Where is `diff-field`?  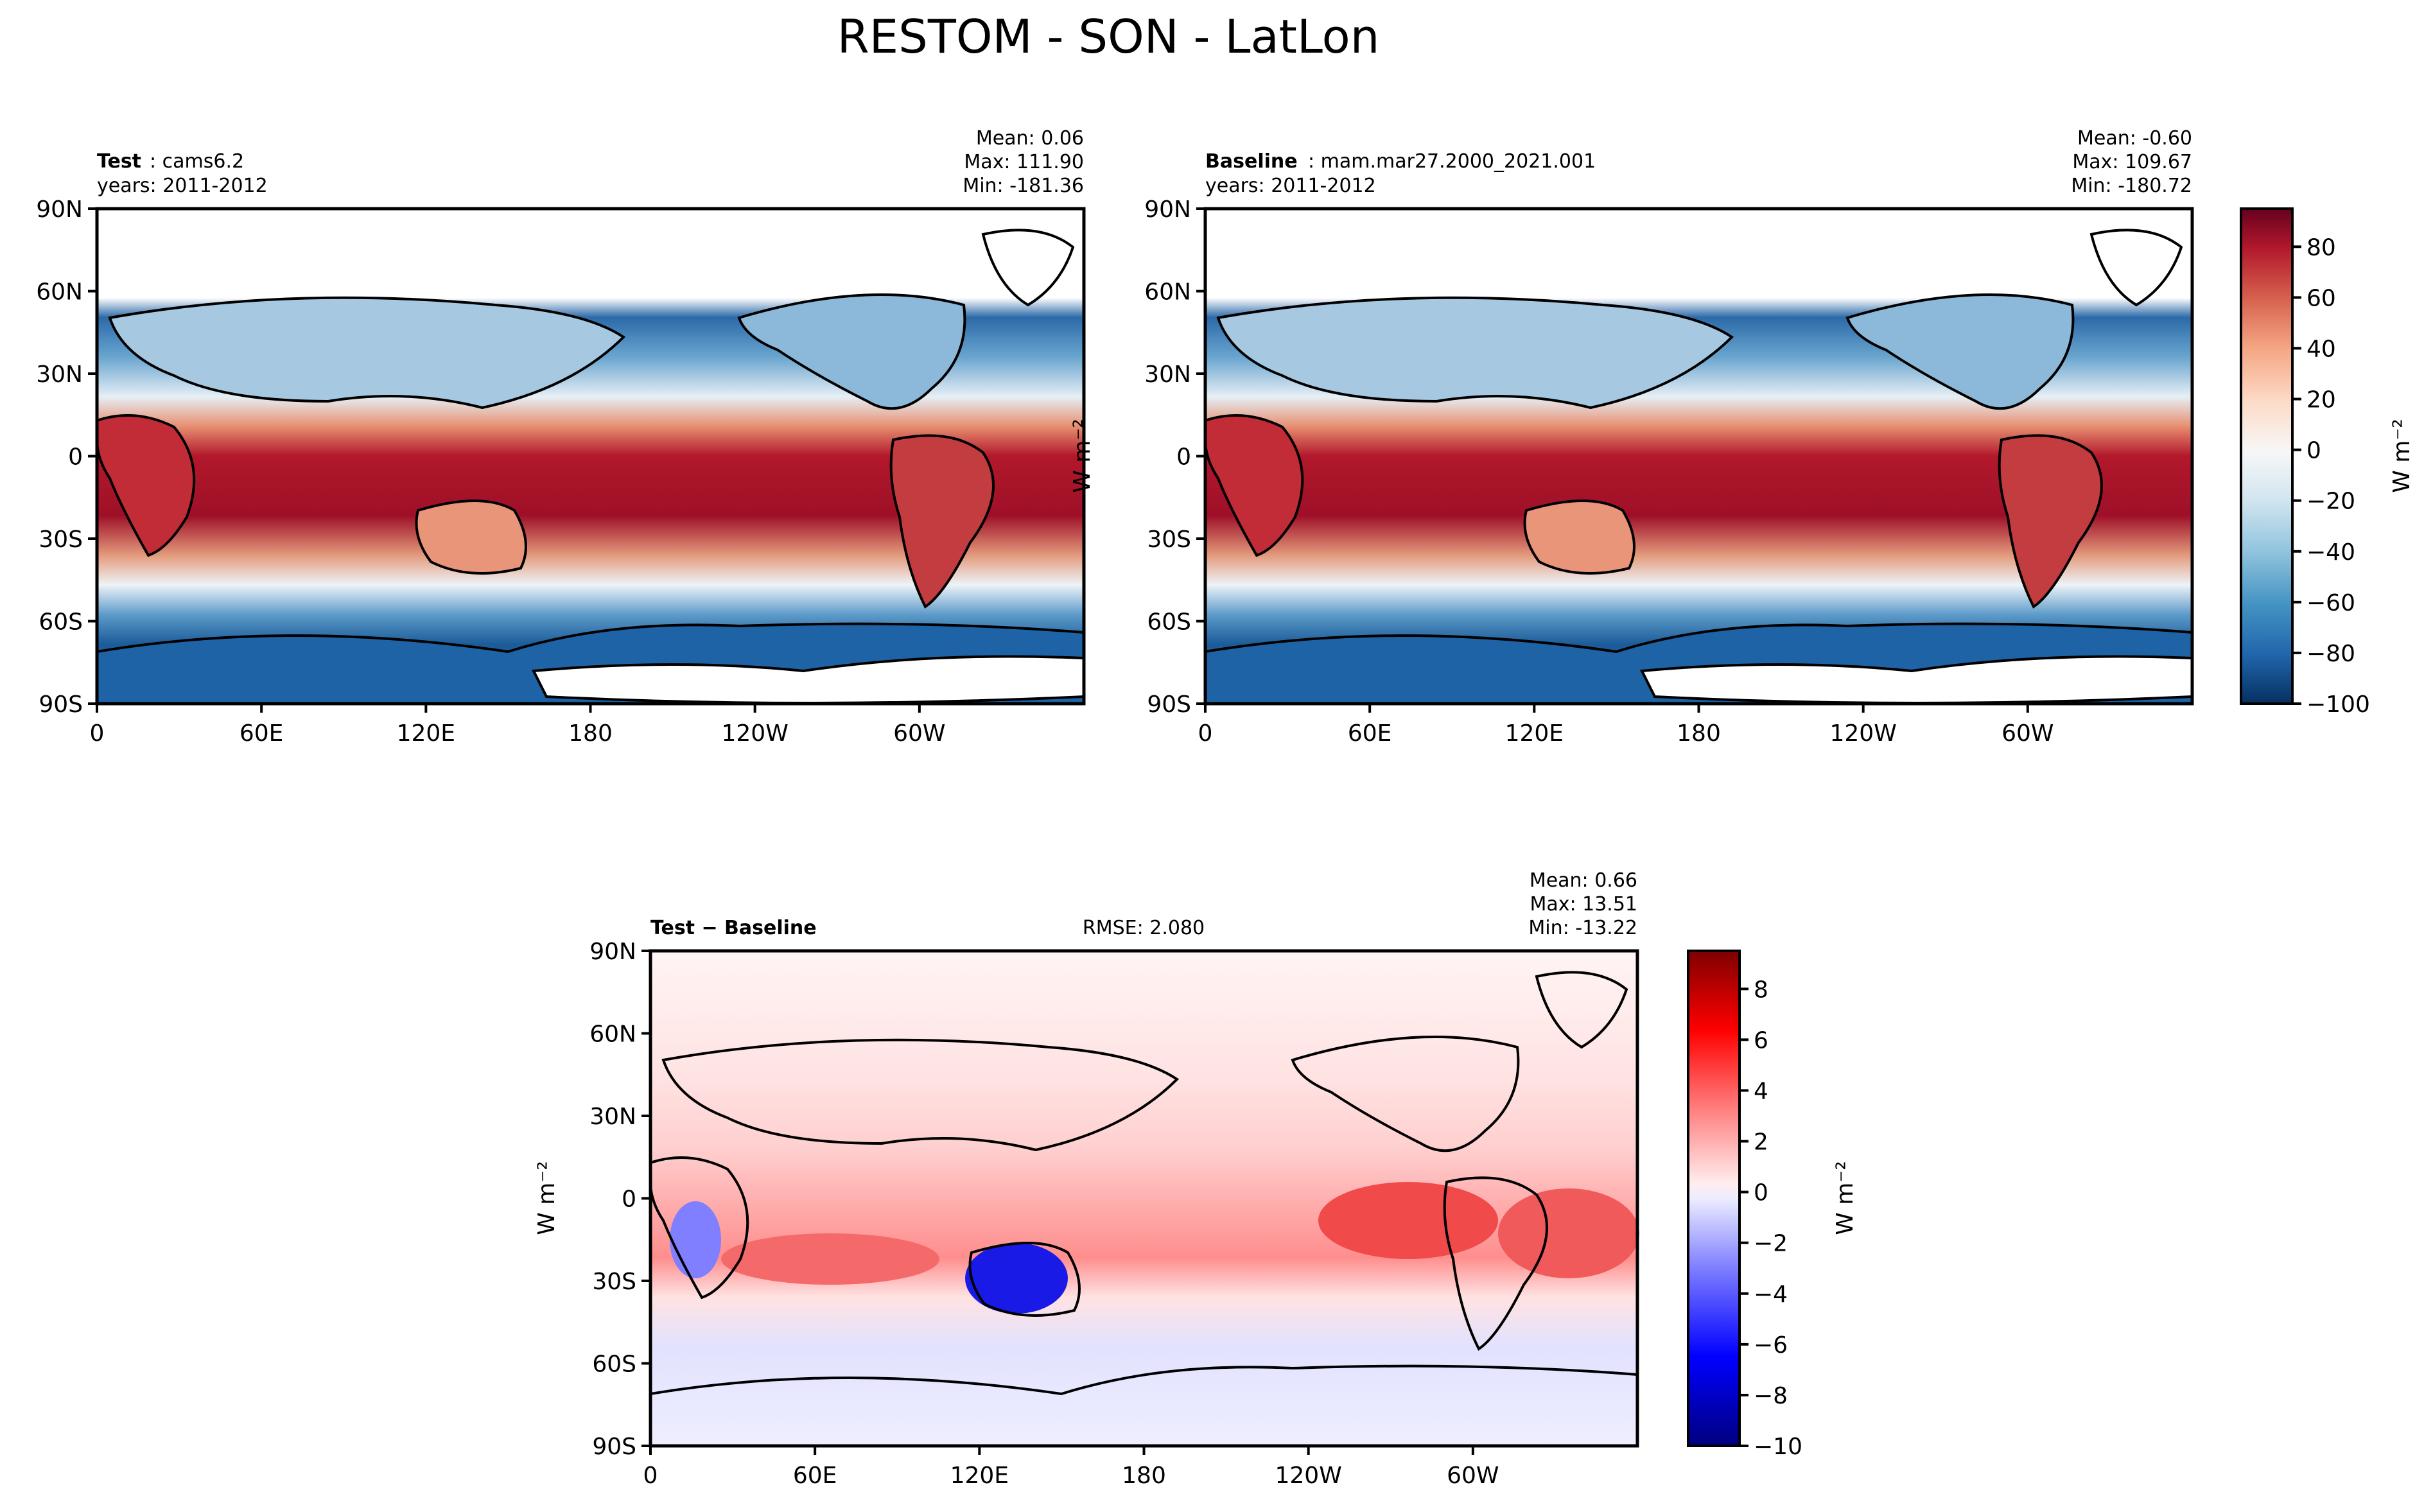 diff-field is located at coordinates (1143, 1198).